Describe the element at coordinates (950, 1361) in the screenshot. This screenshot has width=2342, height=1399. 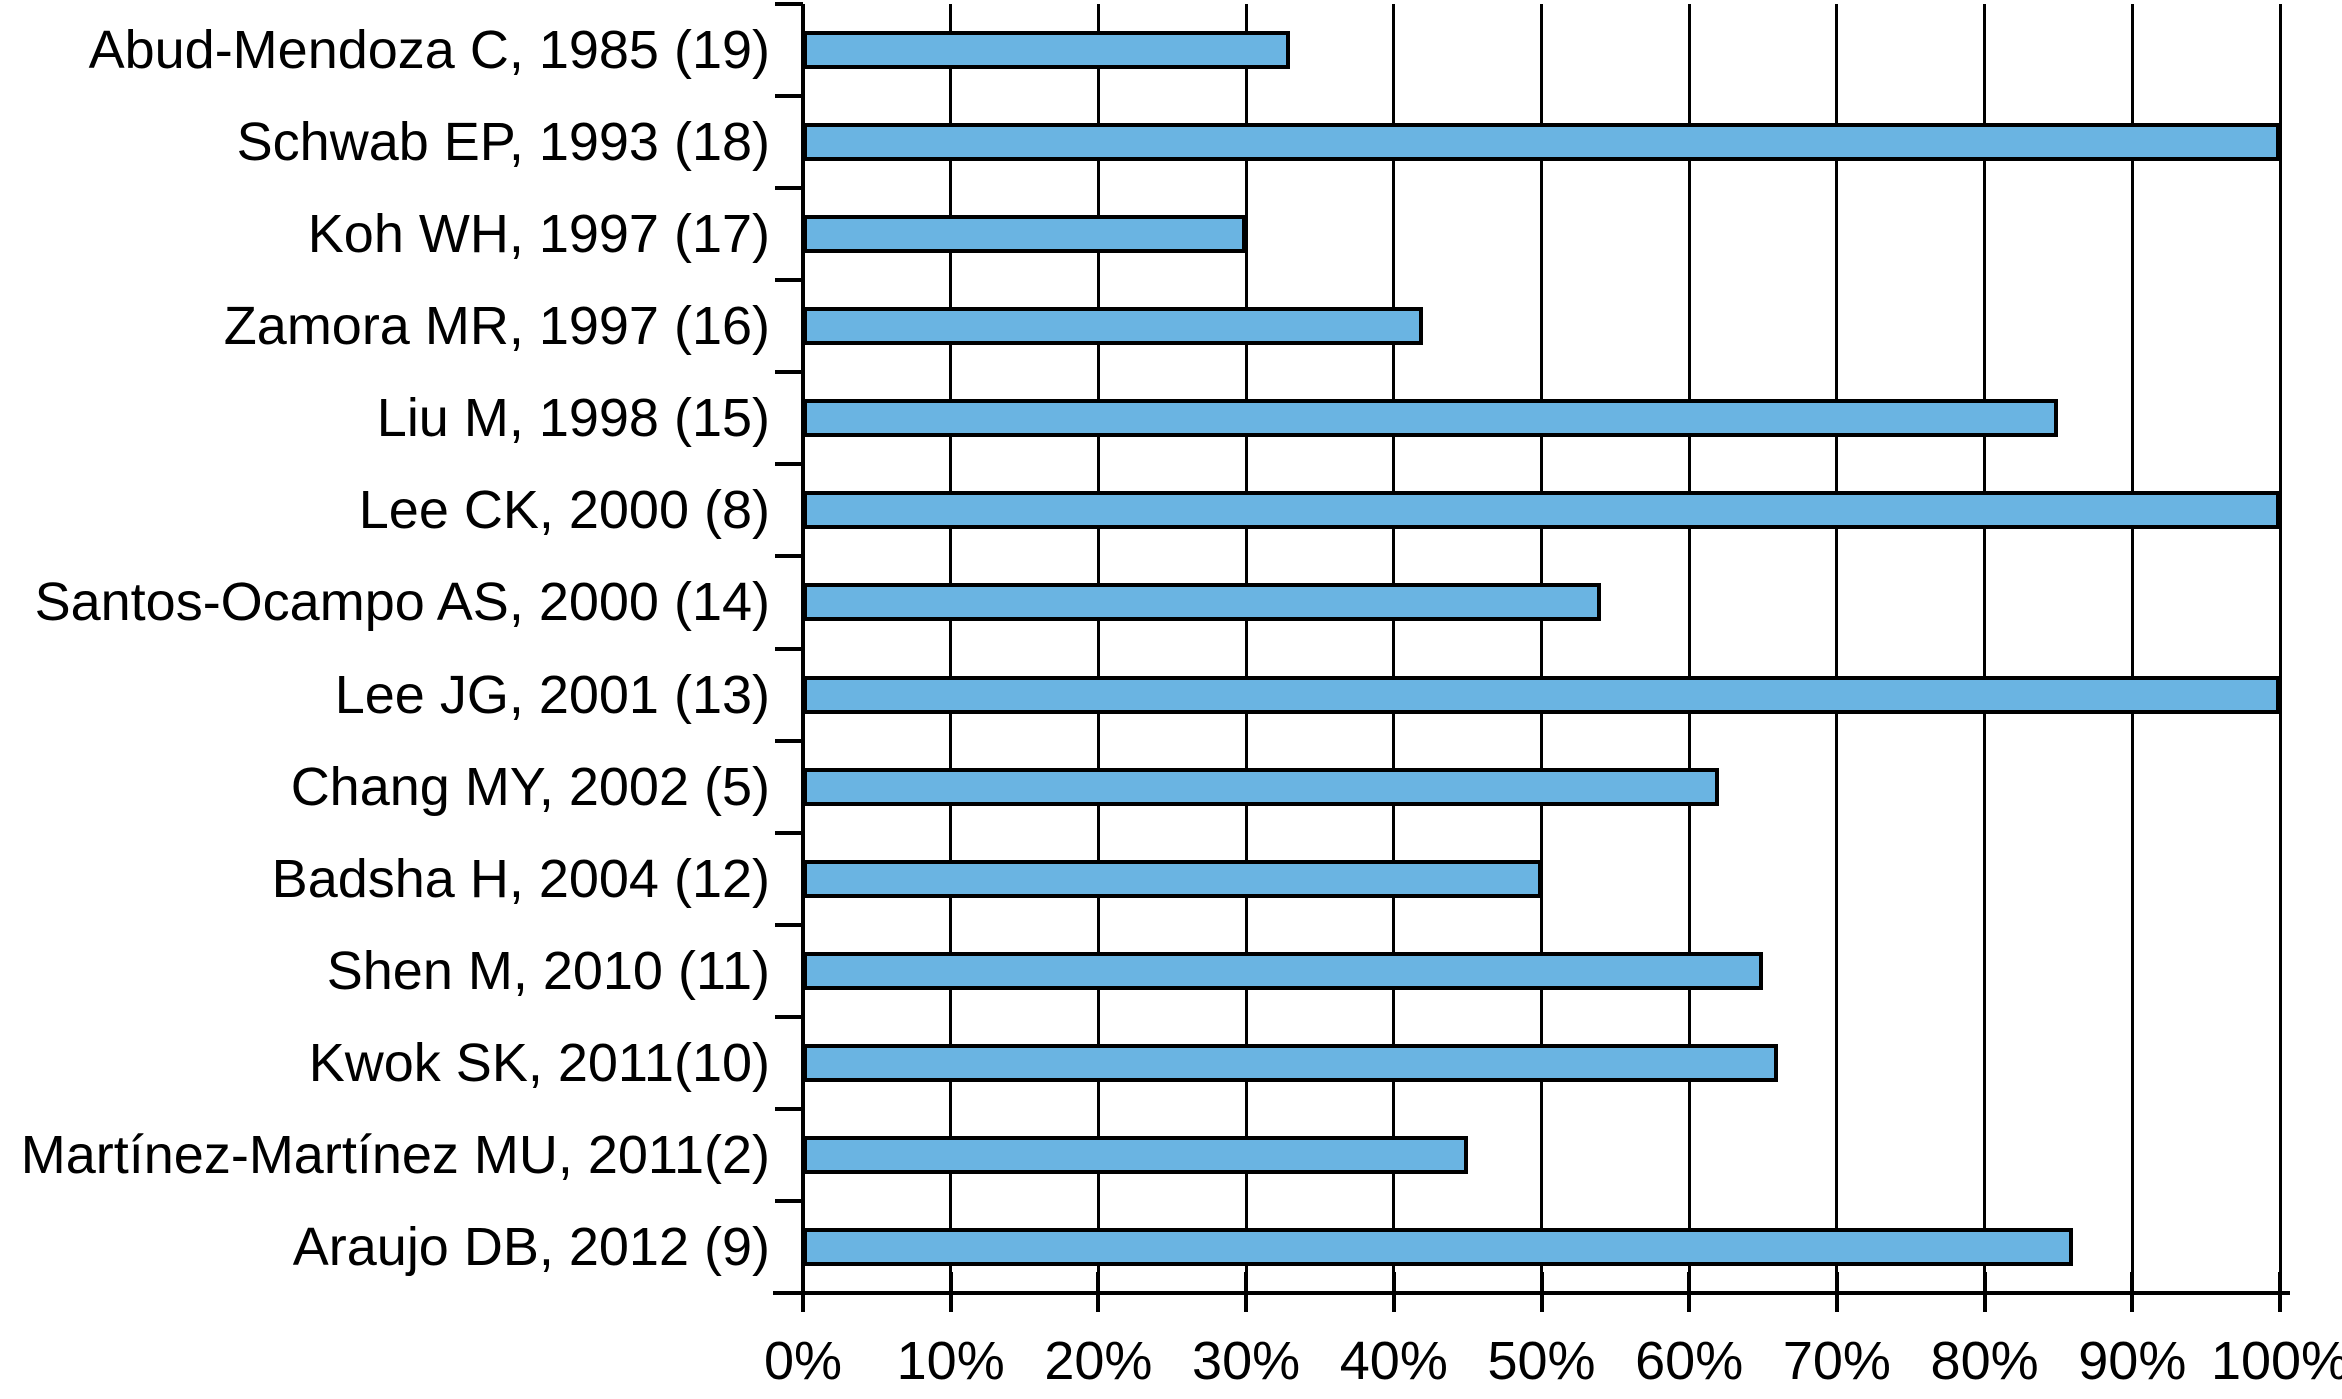
I see `x-tick-label: 10%` at that location.